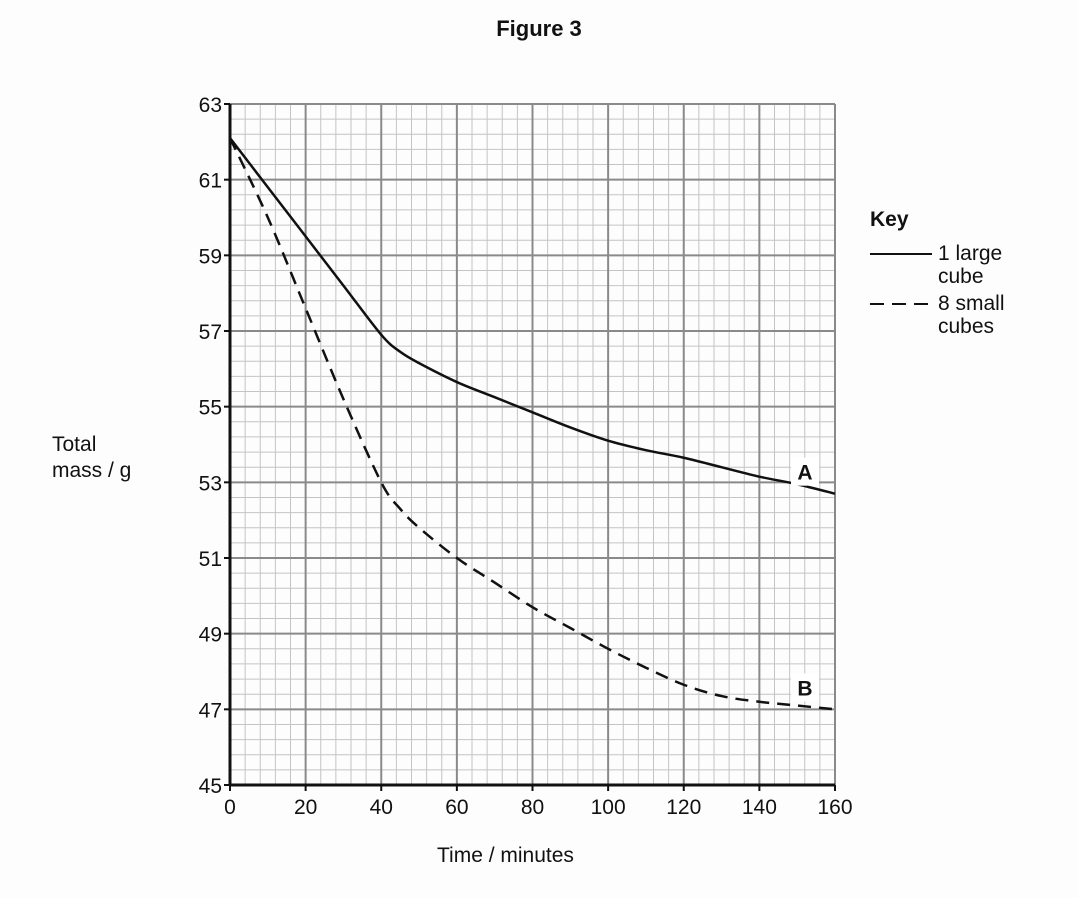 Image resolution: width=1078 pixels, height=898 pixels. I want to click on svg-text: 140, so click(759, 807).